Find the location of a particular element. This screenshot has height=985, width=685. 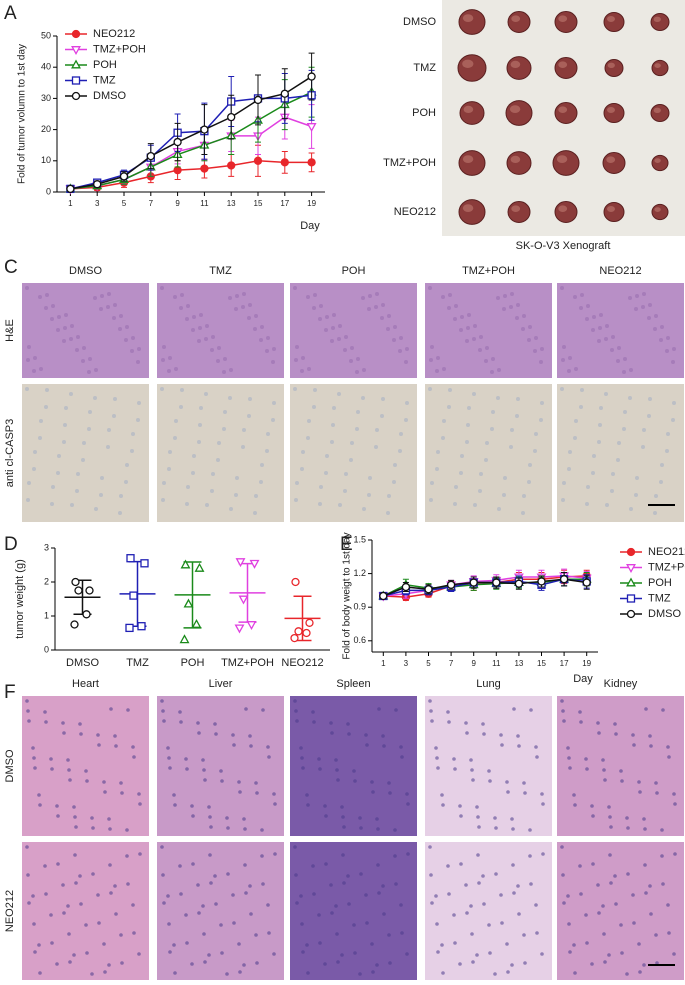

panel-letter: C is located at coordinates (11, 267).